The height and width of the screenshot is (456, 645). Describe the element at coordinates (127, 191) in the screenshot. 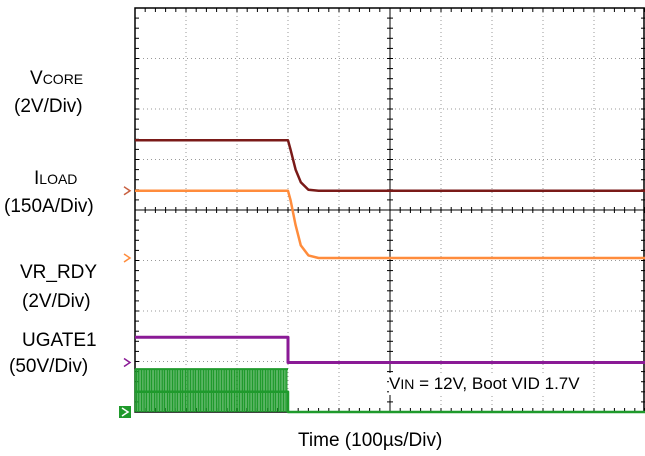

I see `vcore-ground-marker` at that location.